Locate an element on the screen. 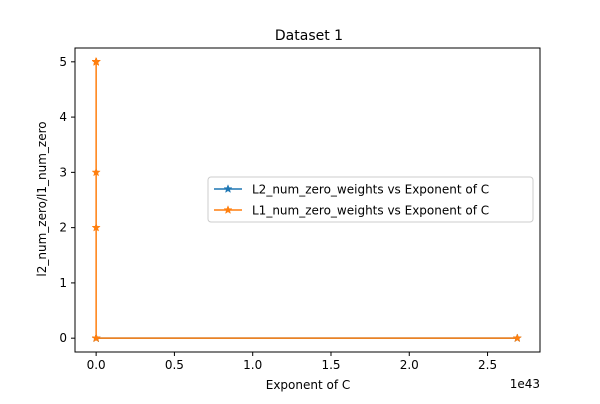 The height and width of the screenshot is (404, 600). x-tick-label: 1.5 is located at coordinates (330, 365).